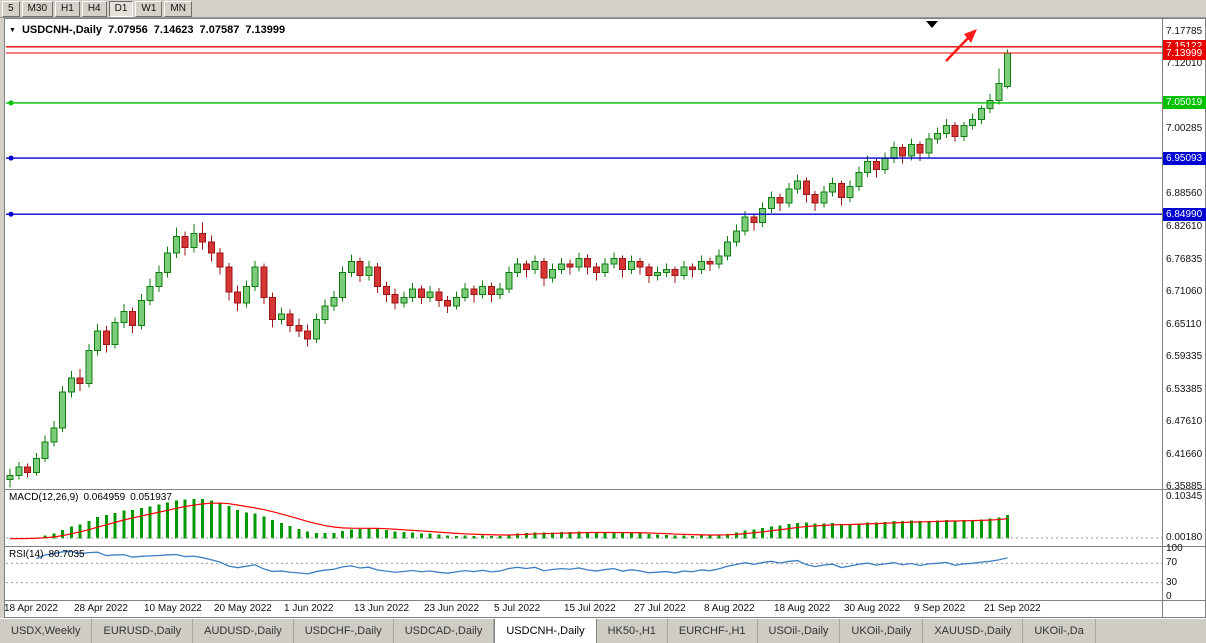  What do you see at coordinates (47, 554) in the screenshot?
I see `rsi-indicator-label: RSI(14) 80.7035` at bounding box center [47, 554].